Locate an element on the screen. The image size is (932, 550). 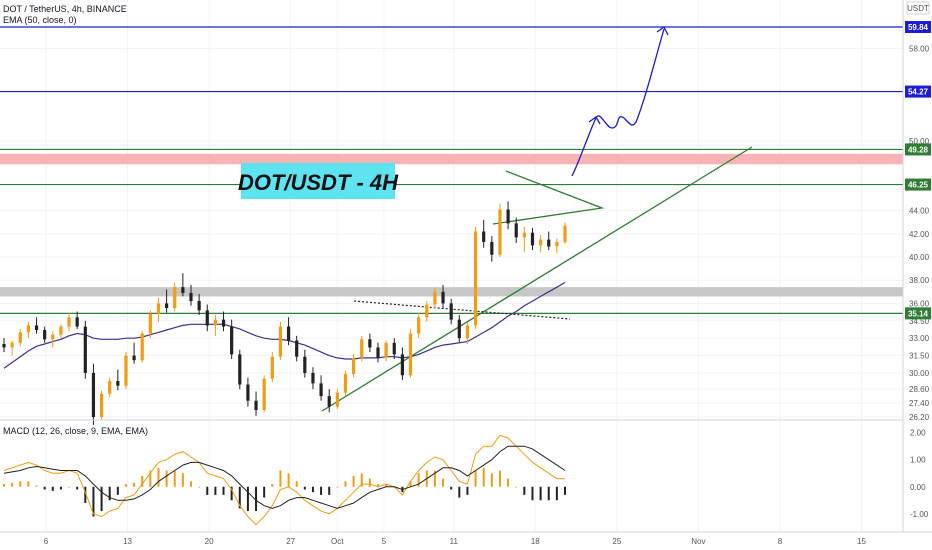
time-axis: 6 13 20 27 Oct 5 11 18 25 Nov 8 15 is located at coordinates (455, 541).